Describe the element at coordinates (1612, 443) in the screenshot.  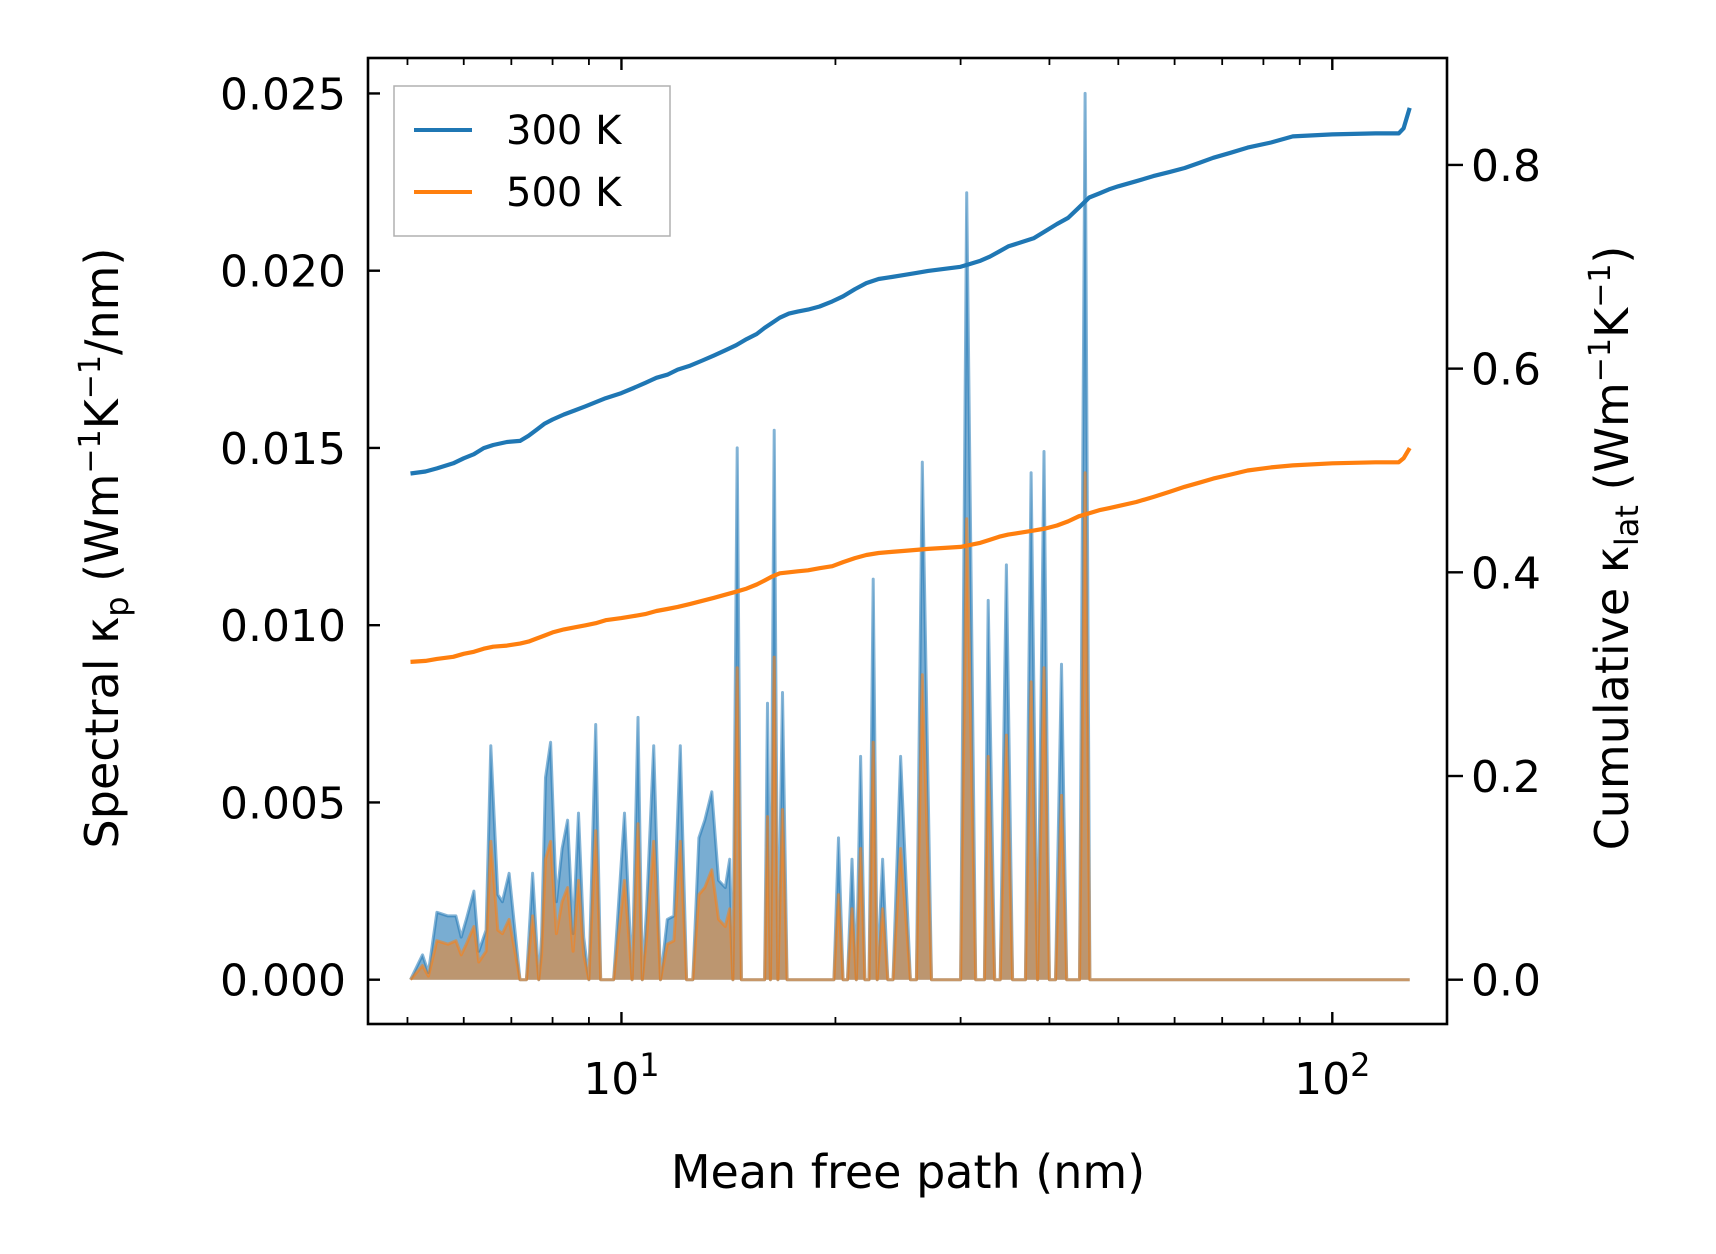
I see `right-y-title-unit-open: (Wm` at that location.